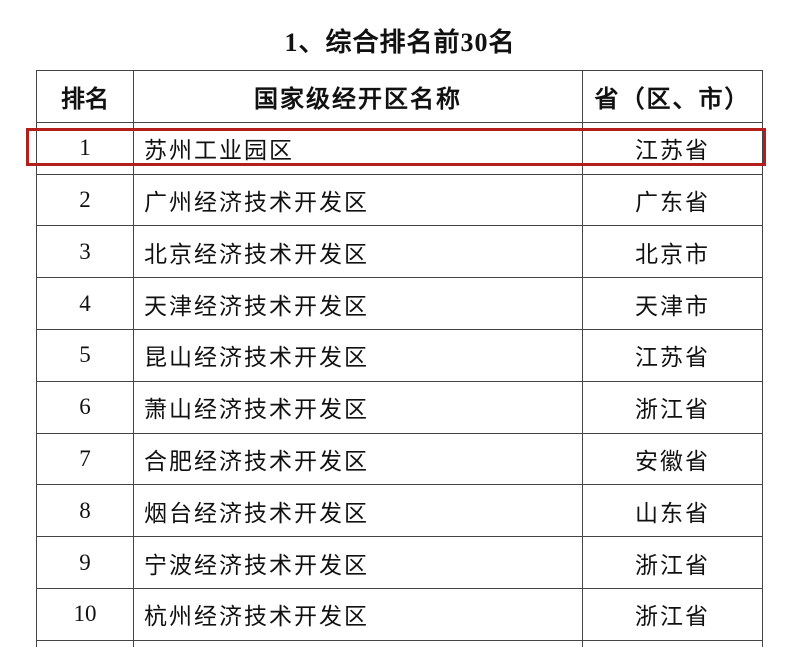 The image size is (800, 647). I want to click on province-cell: 江苏省, so click(672, 355).